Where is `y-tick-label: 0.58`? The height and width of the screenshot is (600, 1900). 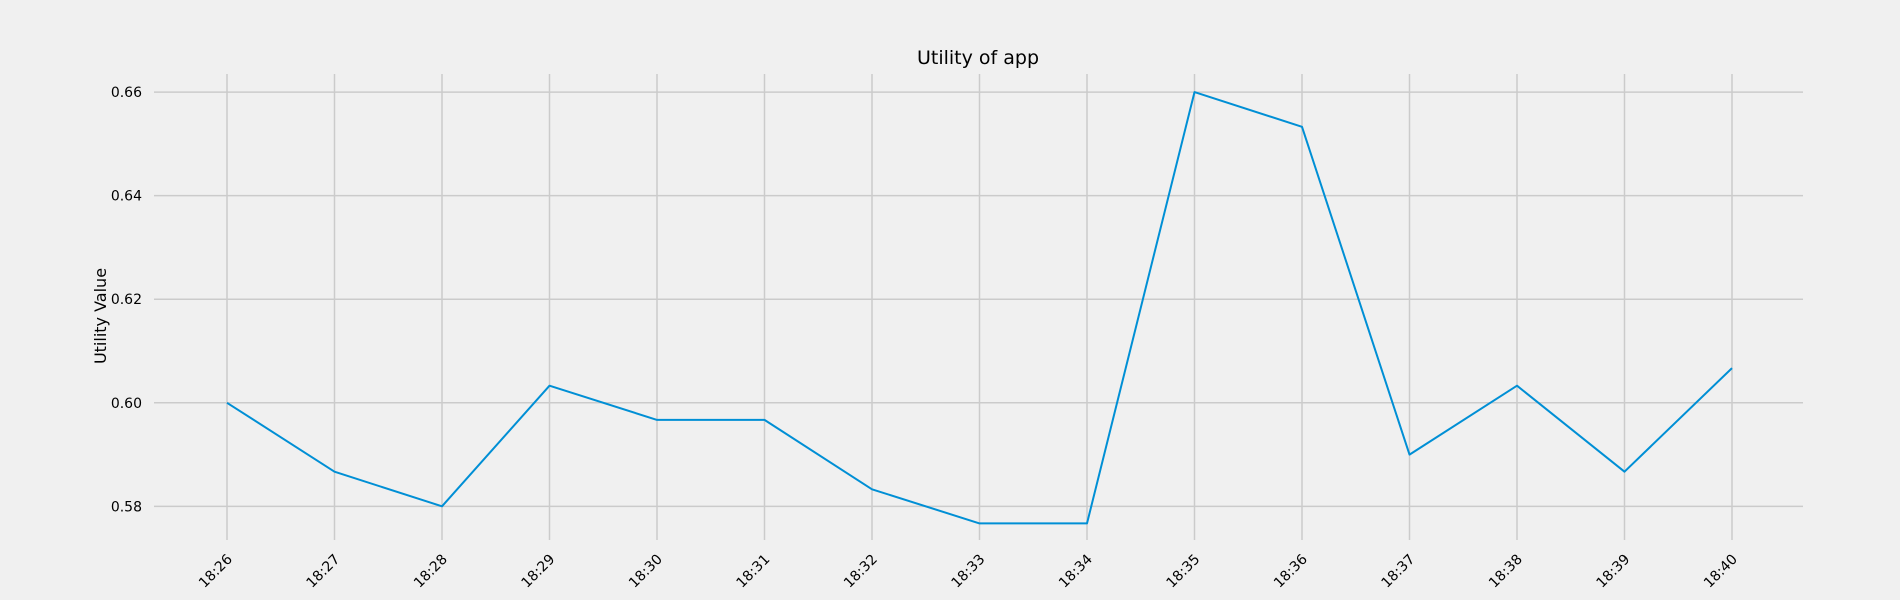 y-tick-label: 0.58 is located at coordinates (126, 507).